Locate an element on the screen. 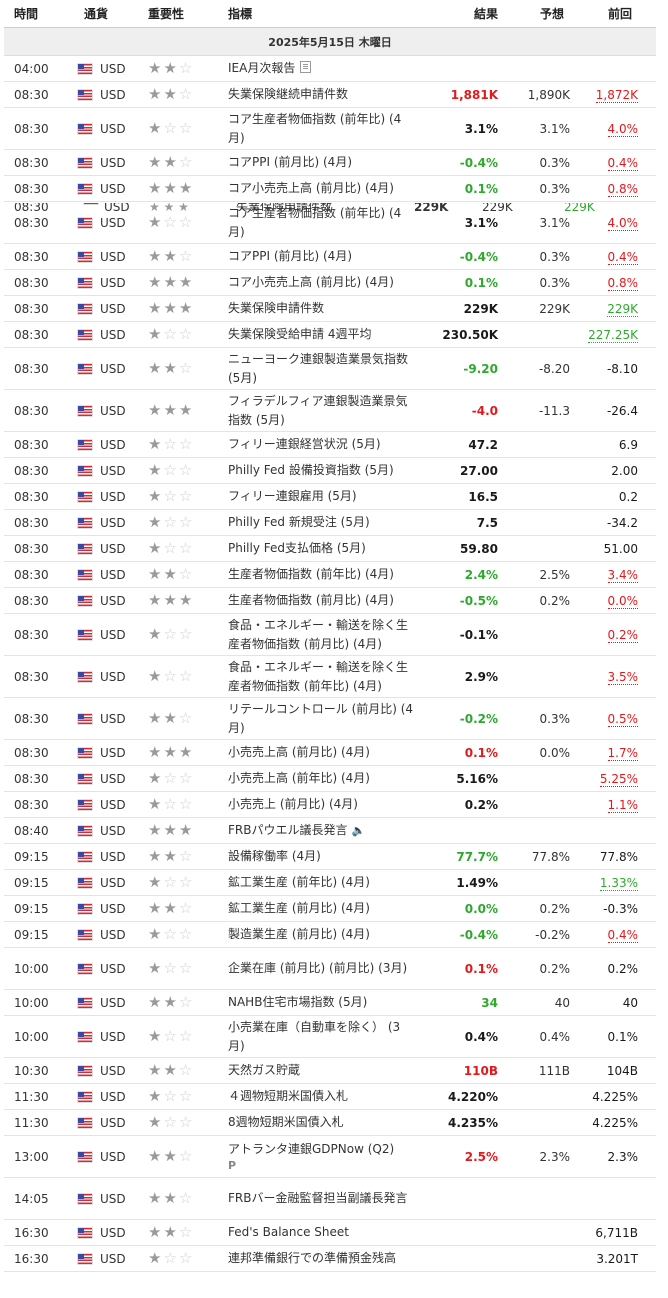 This screenshot has width=668, height=1298. event-name: FRBパウエル議長発言 is located at coordinates (288, 830).